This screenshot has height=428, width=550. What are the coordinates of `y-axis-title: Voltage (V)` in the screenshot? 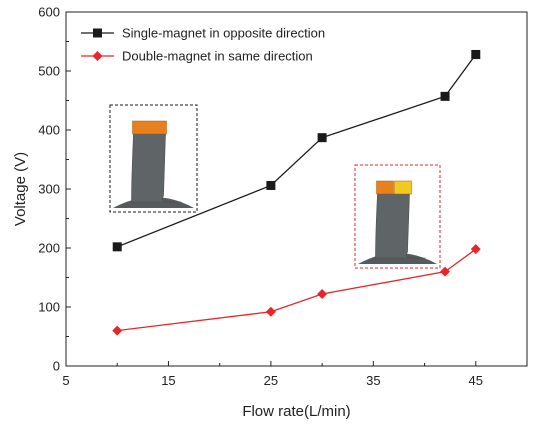 It's located at (20, 189).